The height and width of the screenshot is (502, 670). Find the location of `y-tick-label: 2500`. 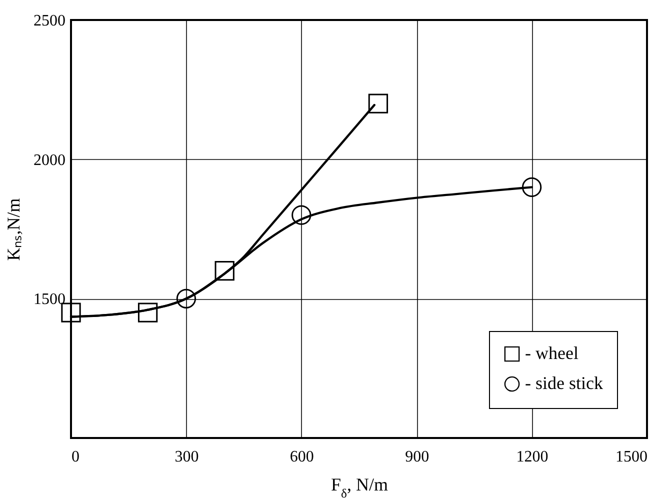

y-tick-label: 2500 is located at coordinates (50, 21).